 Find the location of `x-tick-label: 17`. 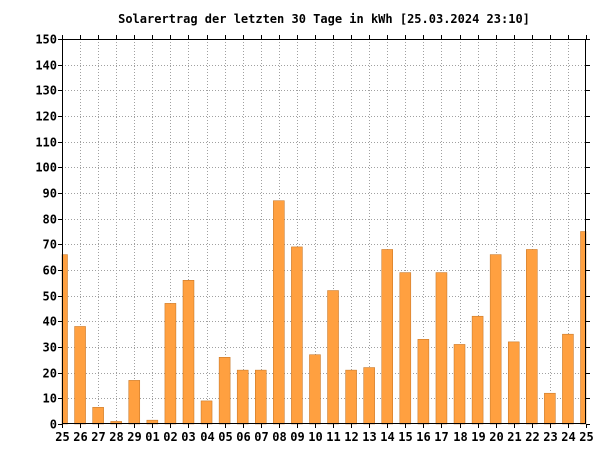

x-tick-label: 17 is located at coordinates (441, 437).